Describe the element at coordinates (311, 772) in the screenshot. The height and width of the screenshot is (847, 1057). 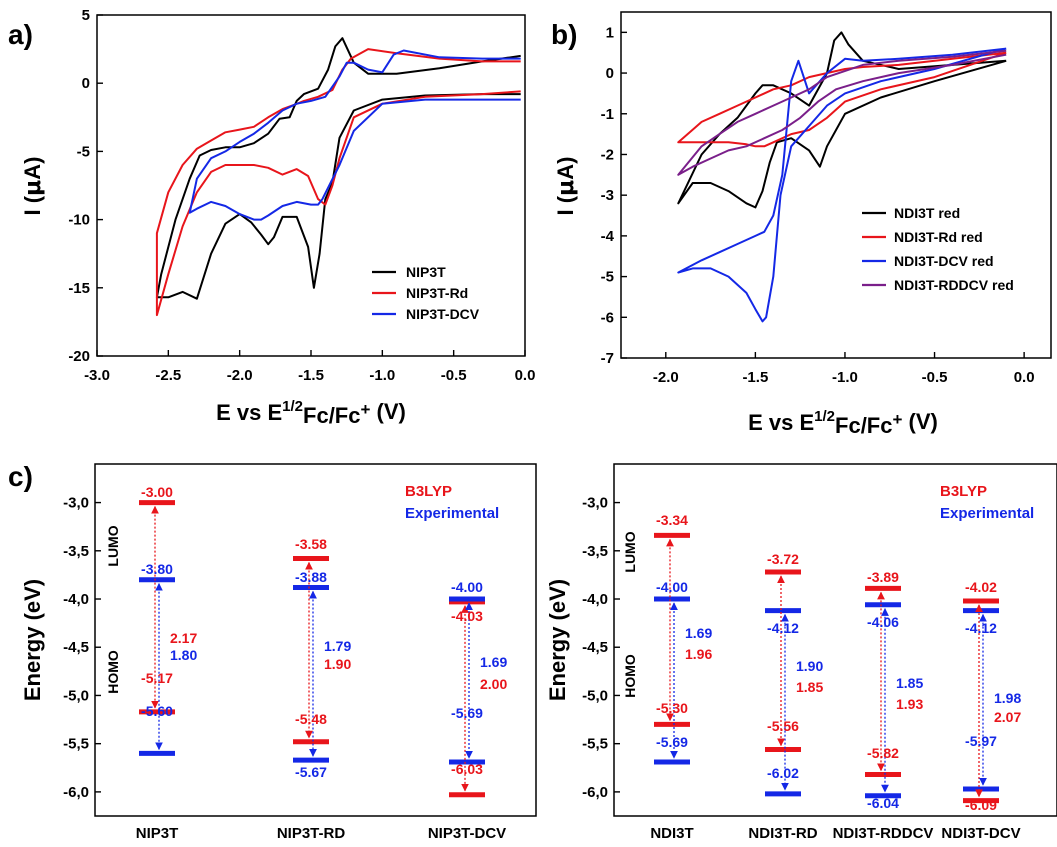
I see `level-value-label: -5.67` at that location.